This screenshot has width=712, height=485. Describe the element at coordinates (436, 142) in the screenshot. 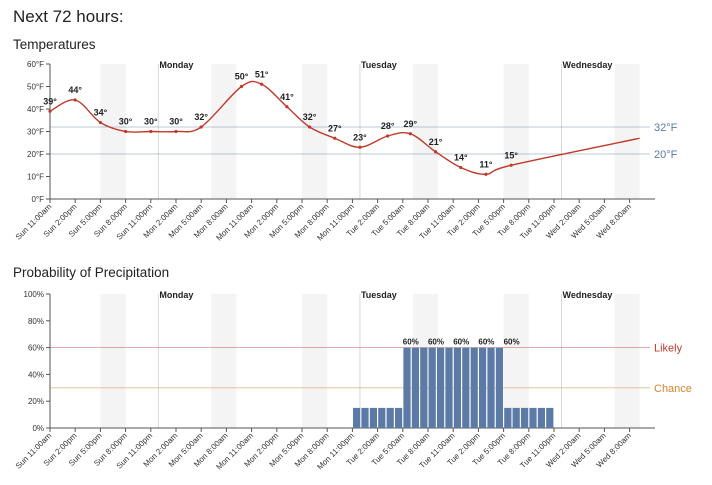

I see `temperature-value-label: 21°` at that location.